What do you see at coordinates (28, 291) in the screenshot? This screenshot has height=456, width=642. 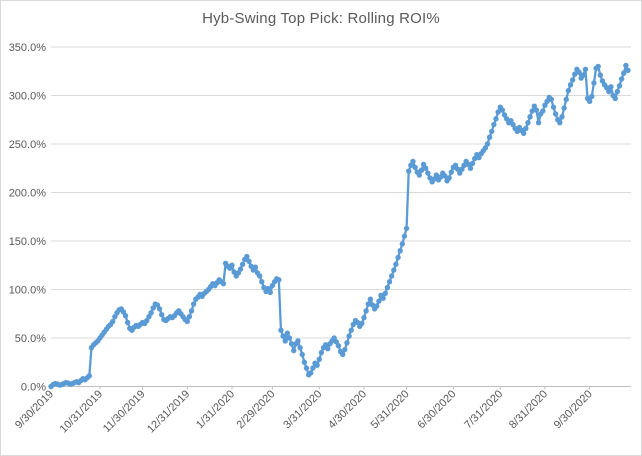 I see `y-tick-label: 100.0%` at bounding box center [28, 291].